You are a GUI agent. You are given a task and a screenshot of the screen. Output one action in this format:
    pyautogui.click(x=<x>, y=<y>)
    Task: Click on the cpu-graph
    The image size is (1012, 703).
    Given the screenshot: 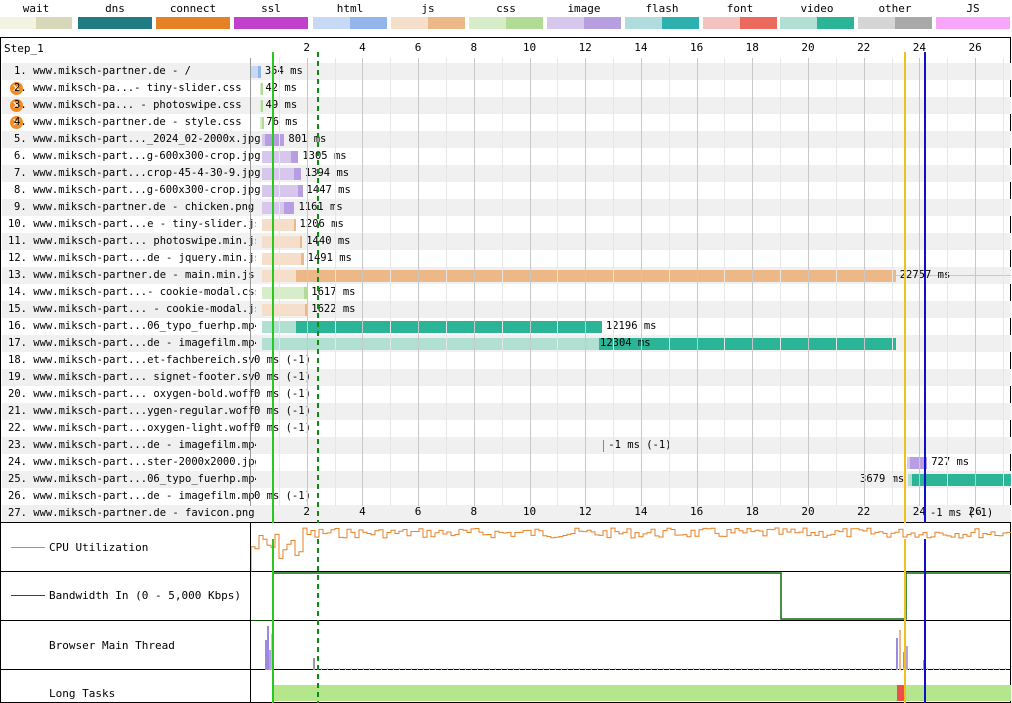 What is the action you would take?
    pyautogui.click(x=631, y=549)
    